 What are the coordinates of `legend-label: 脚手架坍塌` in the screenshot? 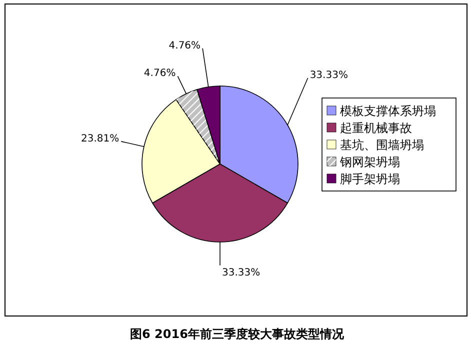 It's located at (370, 179).